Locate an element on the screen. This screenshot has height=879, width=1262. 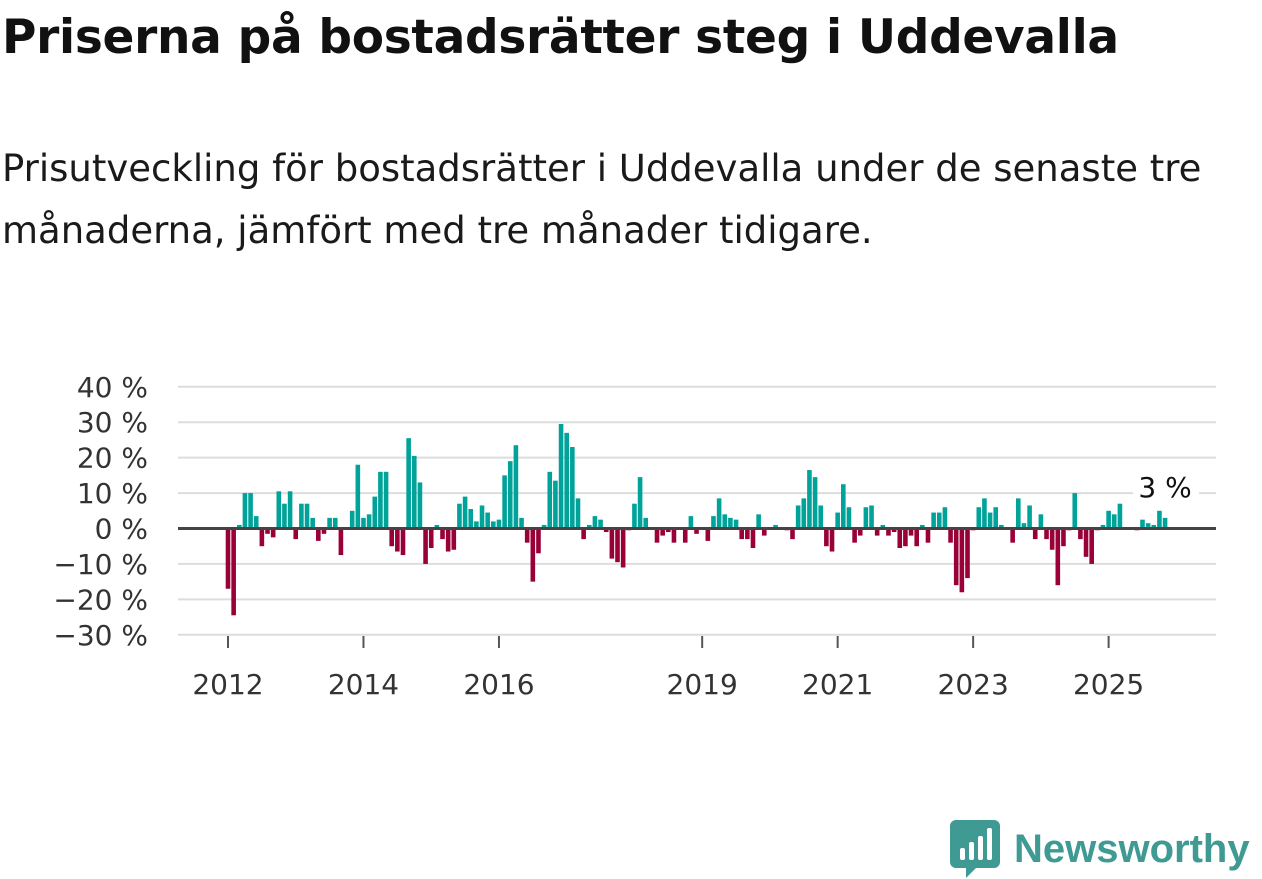
x-tick-label: 2023 is located at coordinates (973, 684).